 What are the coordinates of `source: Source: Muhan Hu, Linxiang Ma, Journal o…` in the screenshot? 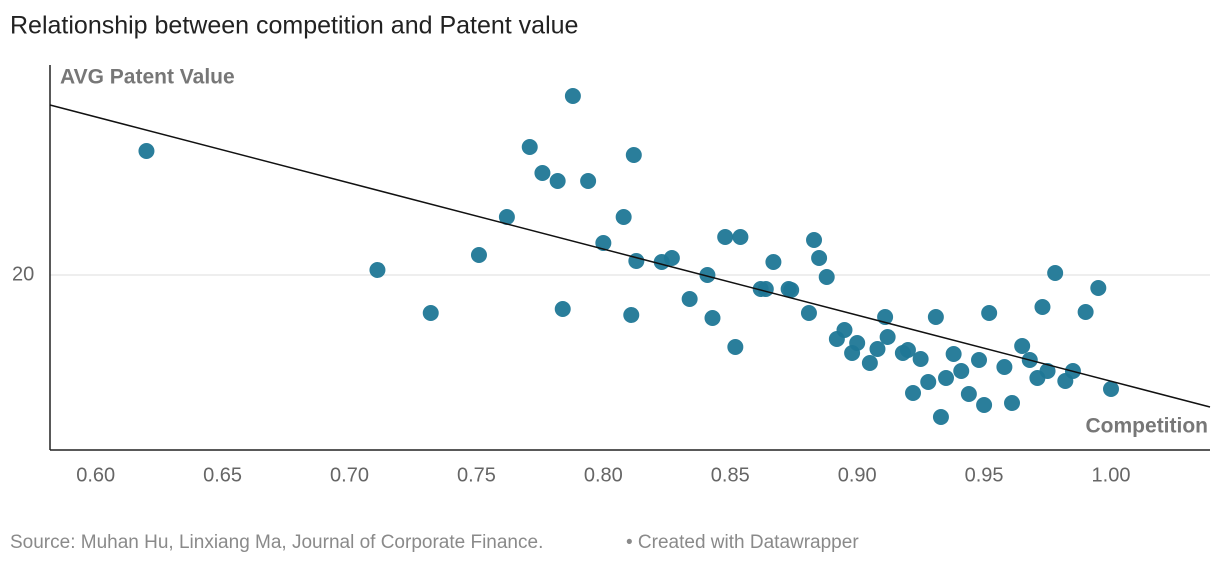 It's located at (276, 542).